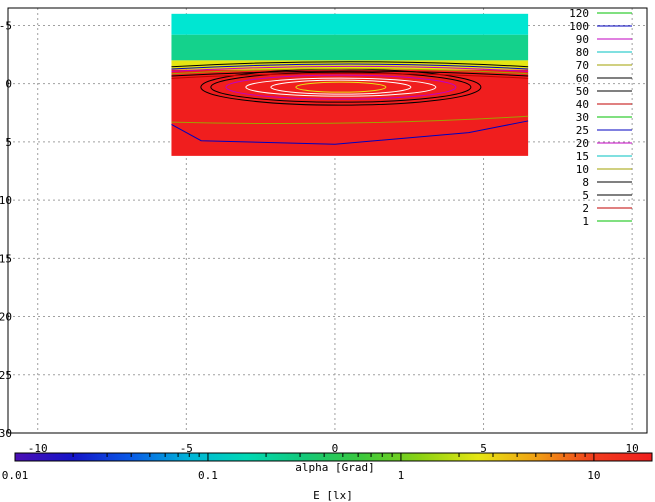  Describe the element at coordinates (350, 47) in the screenshot. I see `heatmap-band-mid` at that location.